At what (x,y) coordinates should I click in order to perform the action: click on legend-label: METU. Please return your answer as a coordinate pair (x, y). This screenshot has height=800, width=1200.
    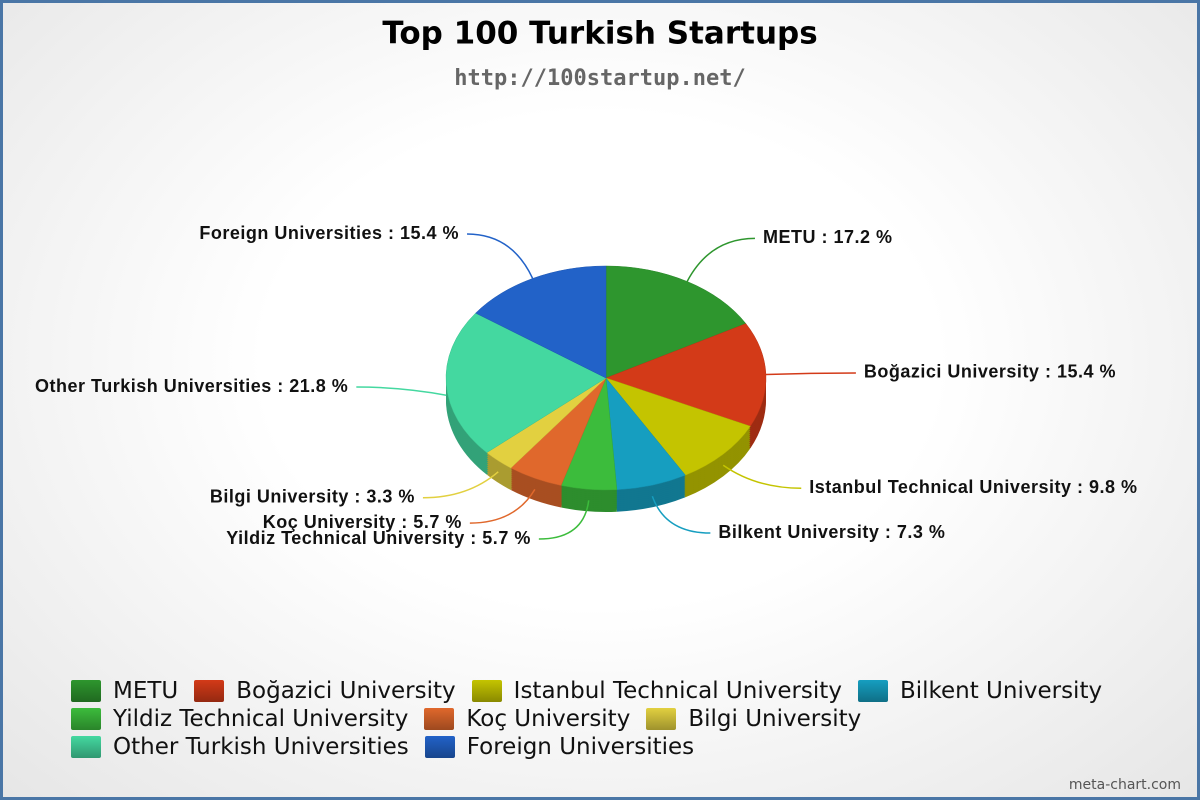
    Looking at the image, I should click on (146, 691).